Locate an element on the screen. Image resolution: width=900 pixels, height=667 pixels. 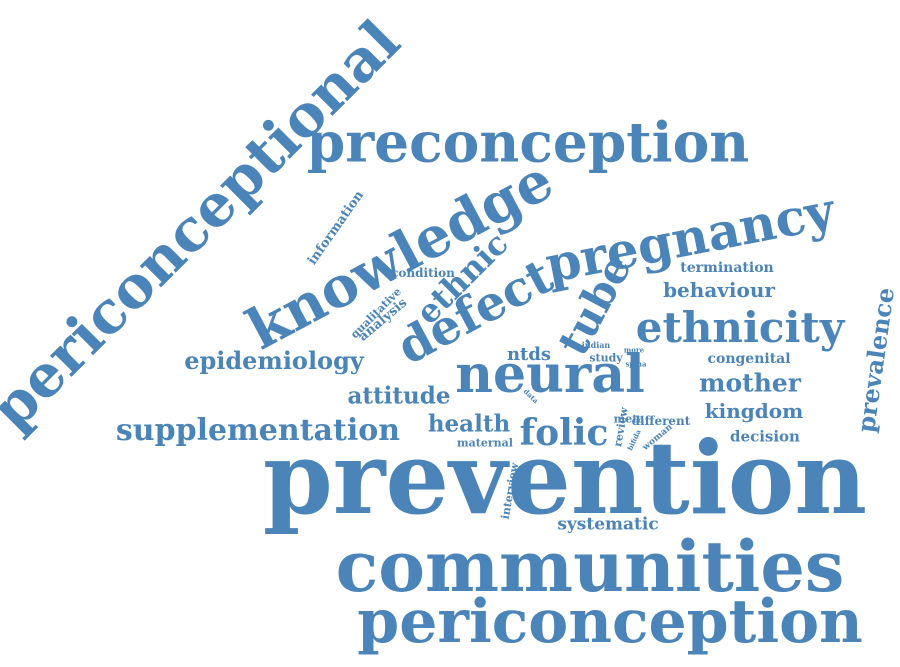
cloud-word-prevention: prevention is located at coordinates (565, 478).